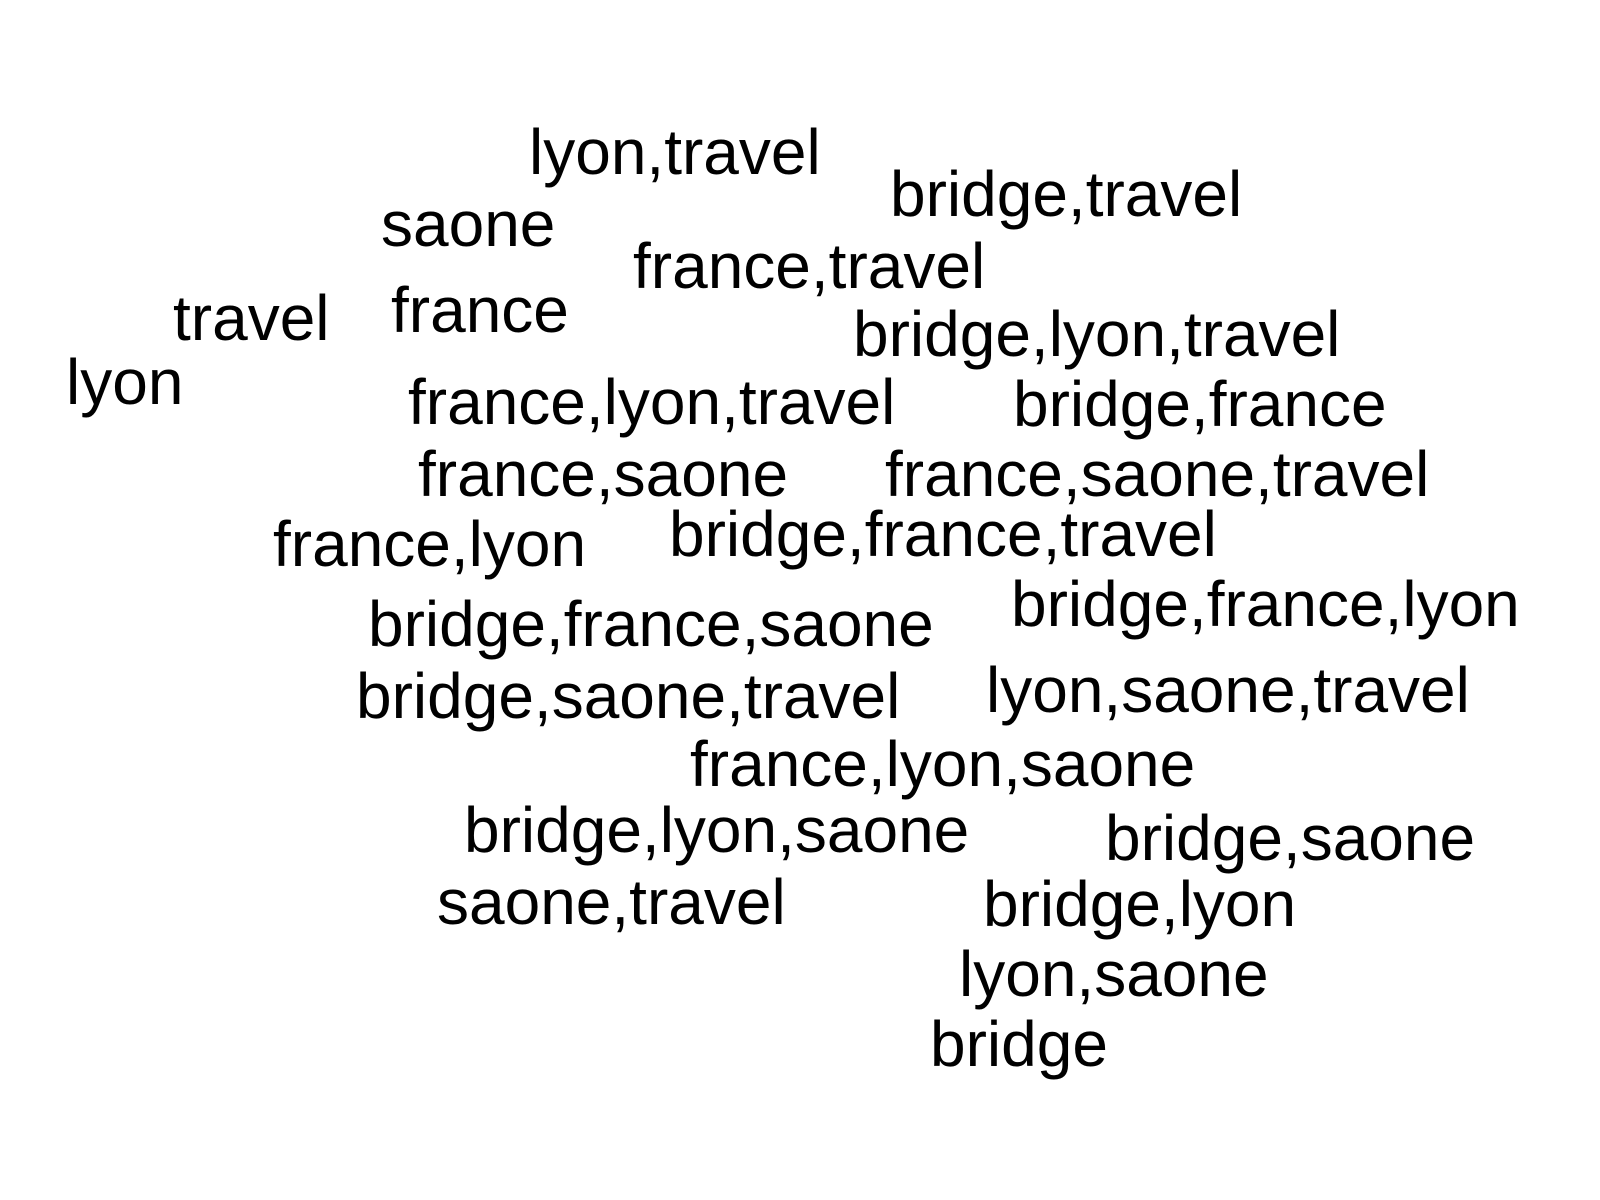 The height and width of the screenshot is (1200, 1600). What do you see at coordinates (1290, 838) in the screenshot?
I see `word-label: bridge,saone` at bounding box center [1290, 838].